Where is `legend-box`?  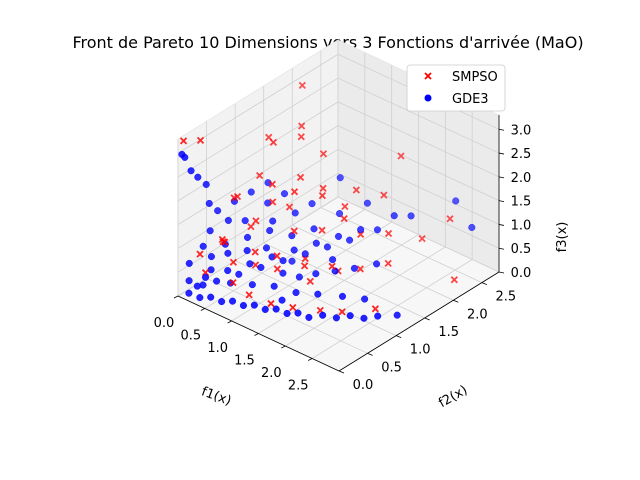 legend-box is located at coordinates (456, 88).